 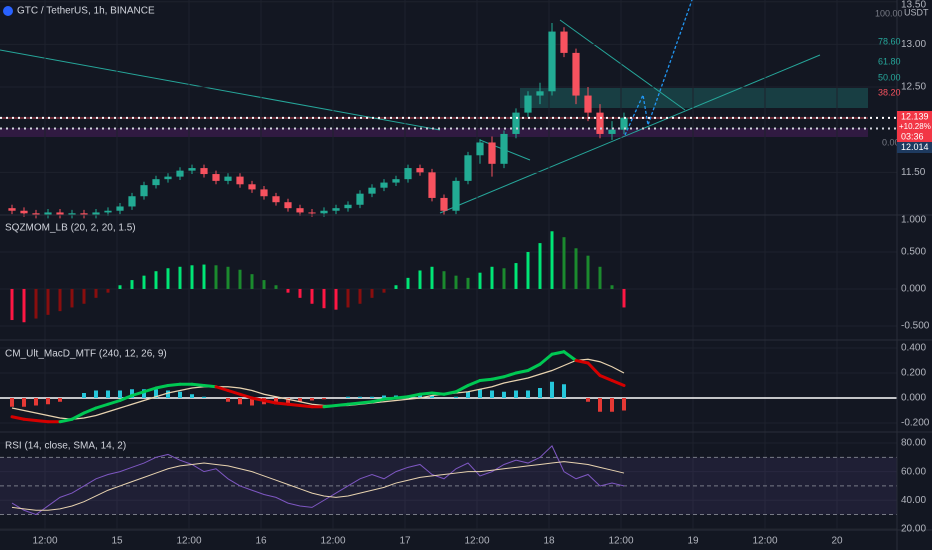 I want to click on unit-label: USDT, so click(x=916, y=12).